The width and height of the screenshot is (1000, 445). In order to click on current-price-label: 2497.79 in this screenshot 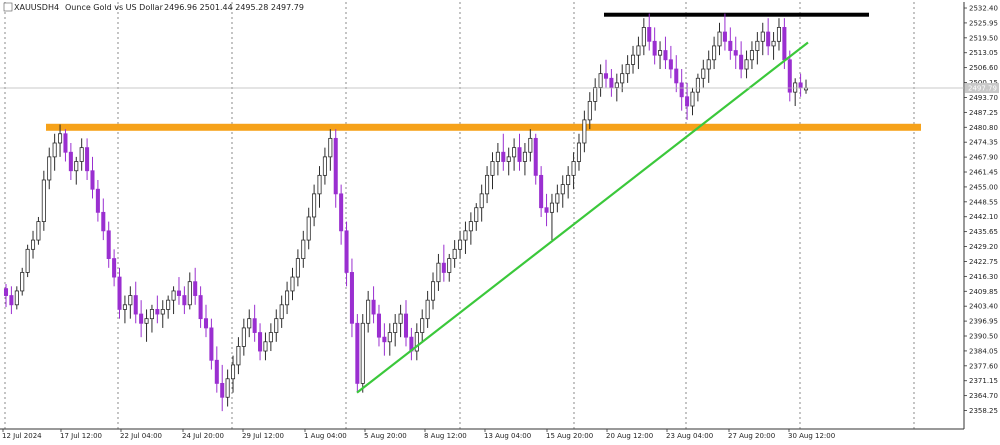, I will do `click(982, 89)`.